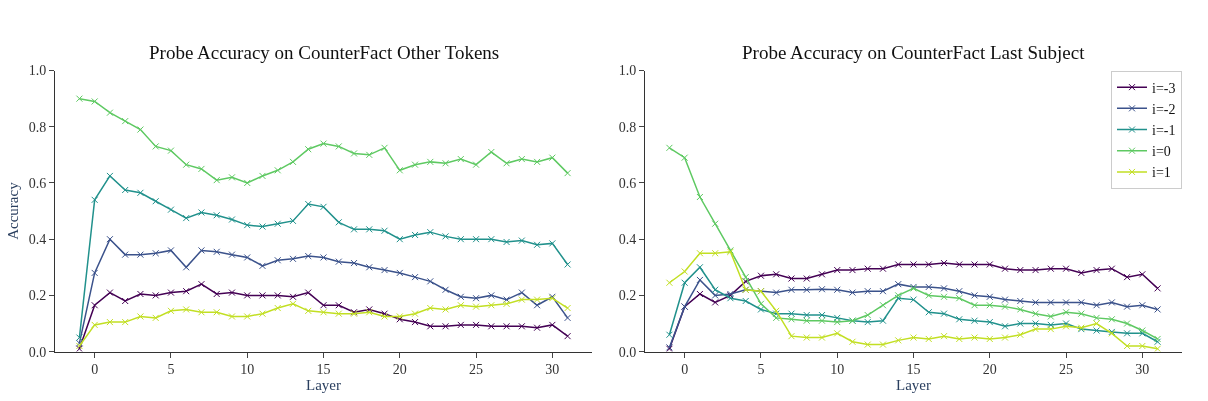  I want to click on y-tick-label: 0.2, so click(37, 296).